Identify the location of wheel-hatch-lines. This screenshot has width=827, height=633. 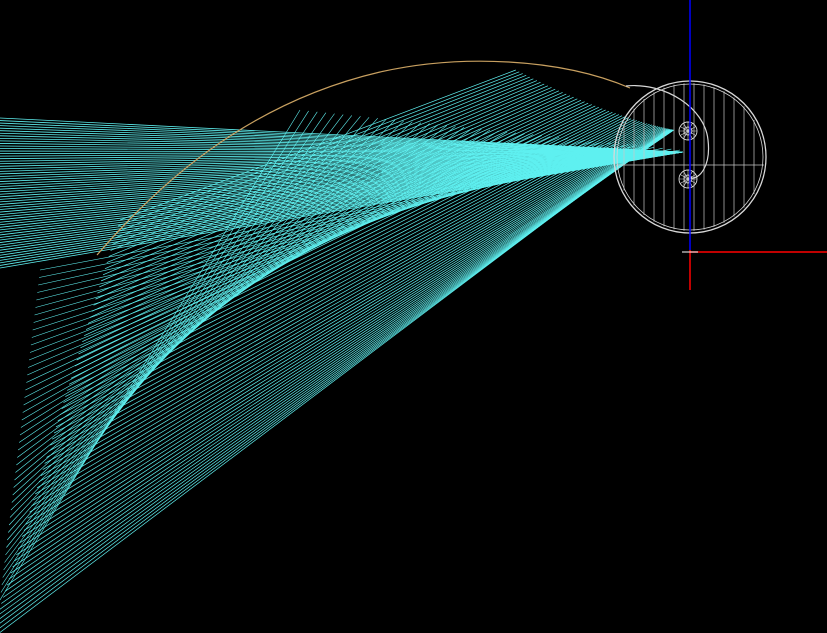
(690, 157).